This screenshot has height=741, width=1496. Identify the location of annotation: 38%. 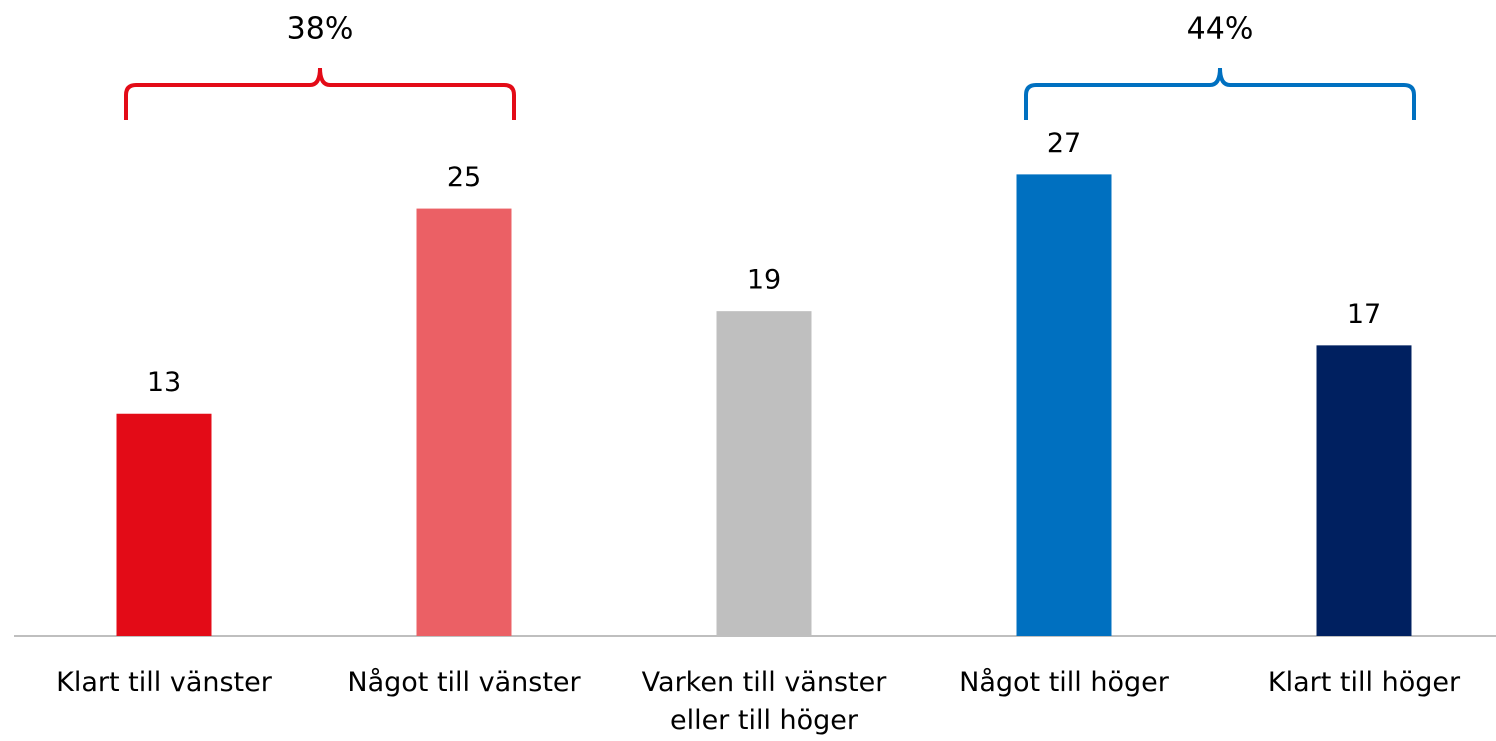
(320, 29).